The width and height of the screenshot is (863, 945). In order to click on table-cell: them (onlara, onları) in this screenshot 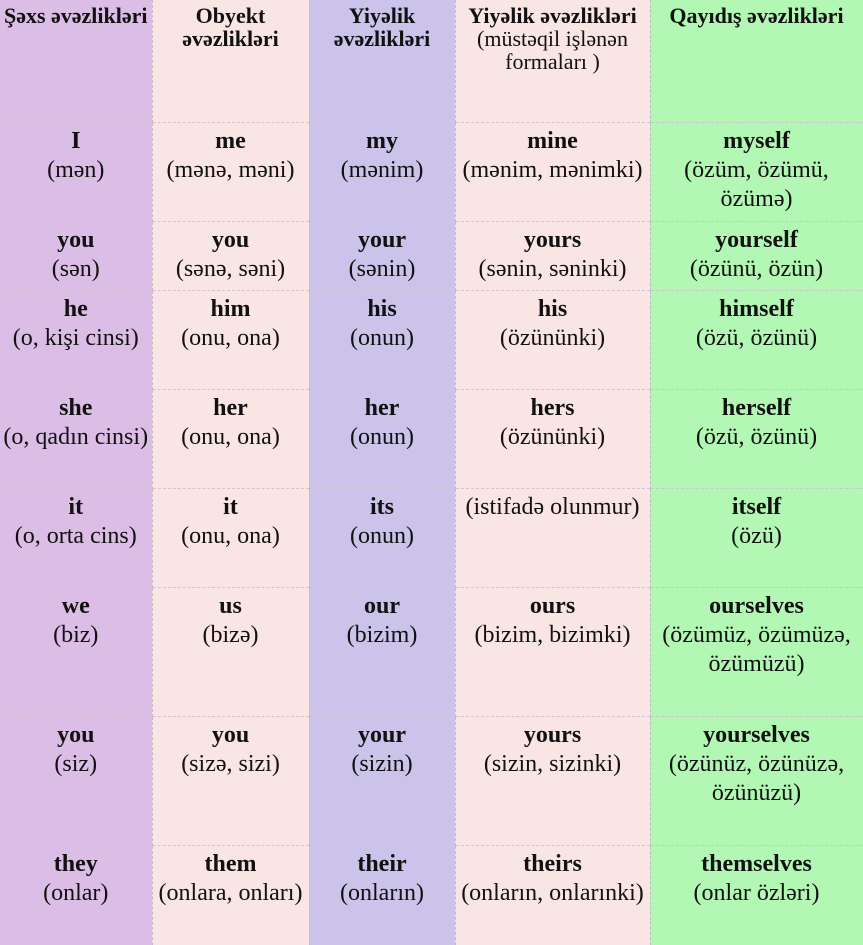, I will do `click(231, 894)`.